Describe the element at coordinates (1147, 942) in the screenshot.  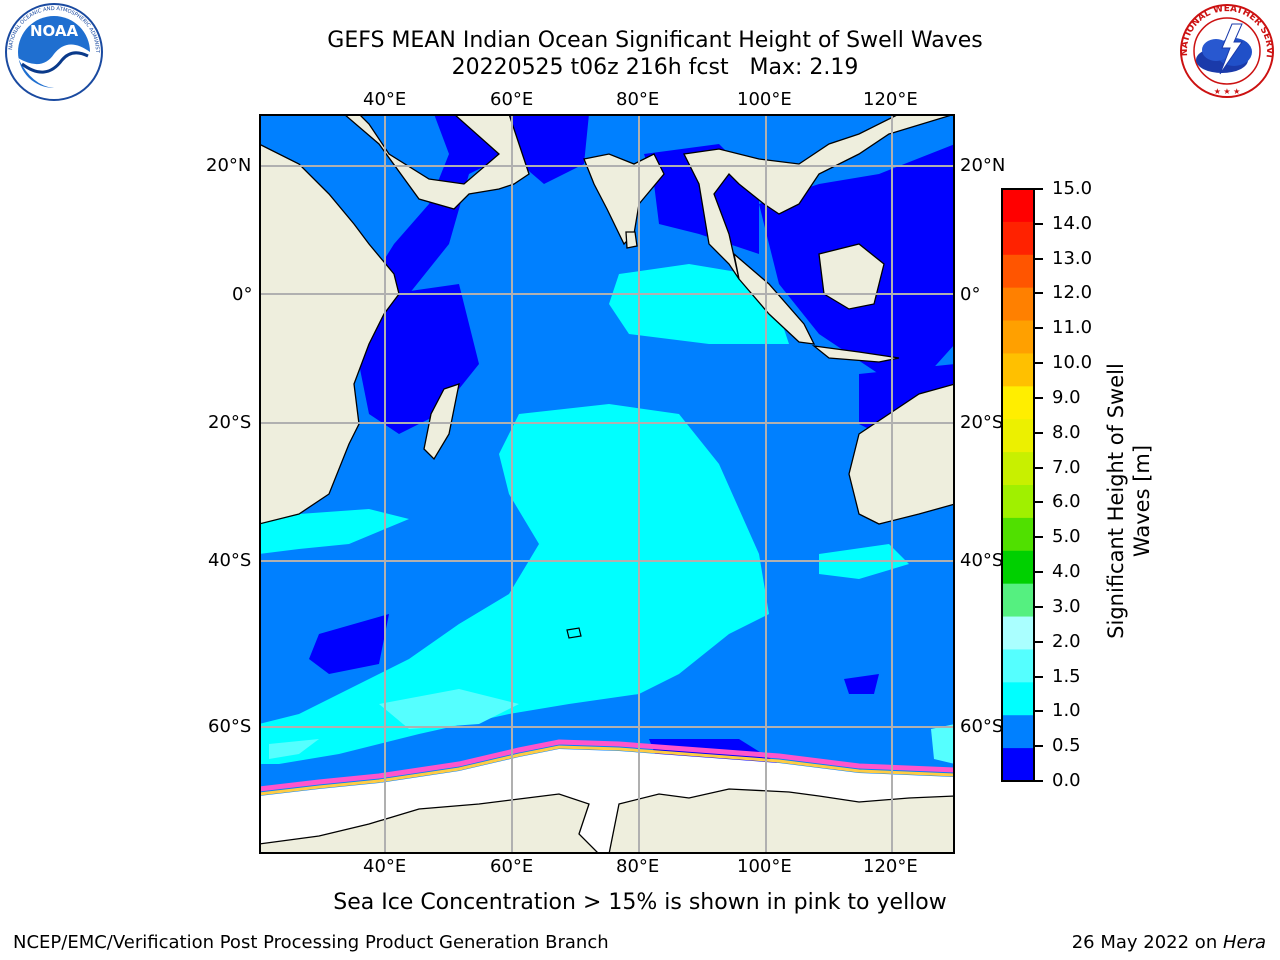
I see `footer-date-text: 26 May 2022 on` at that location.